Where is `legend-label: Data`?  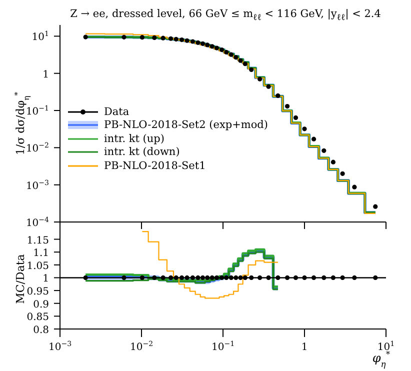 legend-label: Data is located at coordinates (117, 112).